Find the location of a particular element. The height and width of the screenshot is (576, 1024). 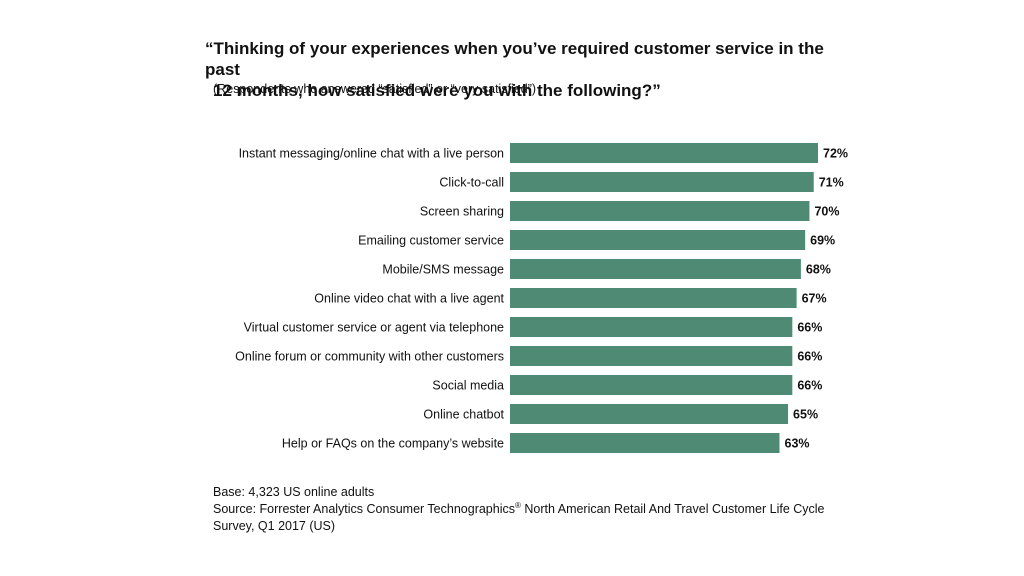

value-label: 72% is located at coordinates (835, 154).